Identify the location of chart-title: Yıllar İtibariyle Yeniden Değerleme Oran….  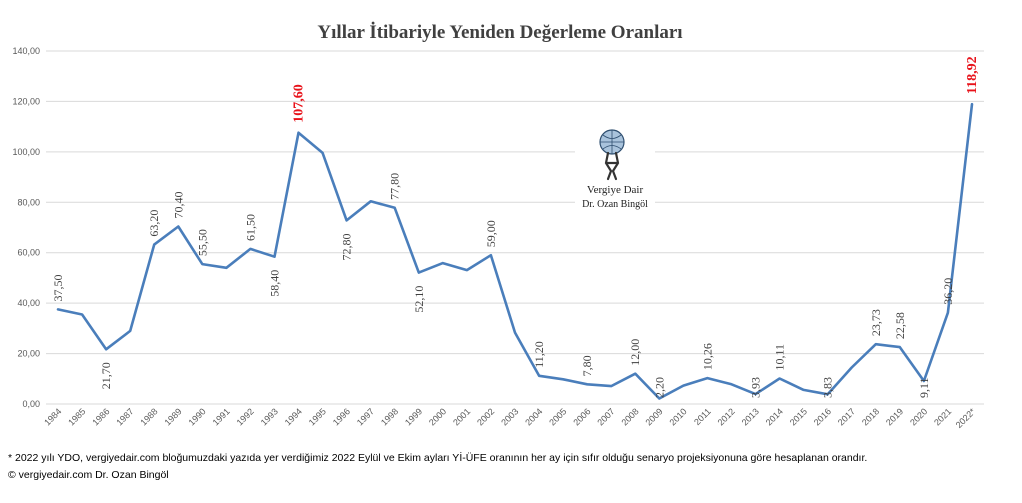
(499, 32).